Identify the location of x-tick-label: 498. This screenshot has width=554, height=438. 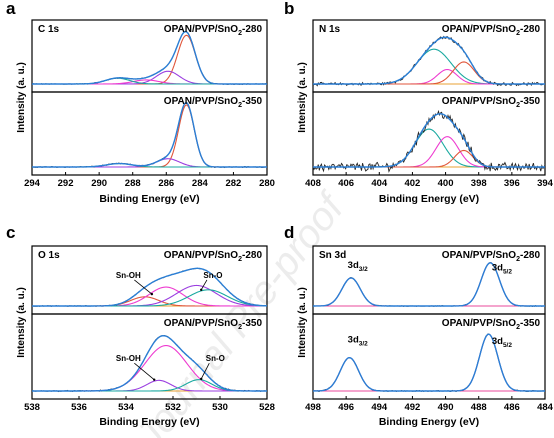
(313, 407).